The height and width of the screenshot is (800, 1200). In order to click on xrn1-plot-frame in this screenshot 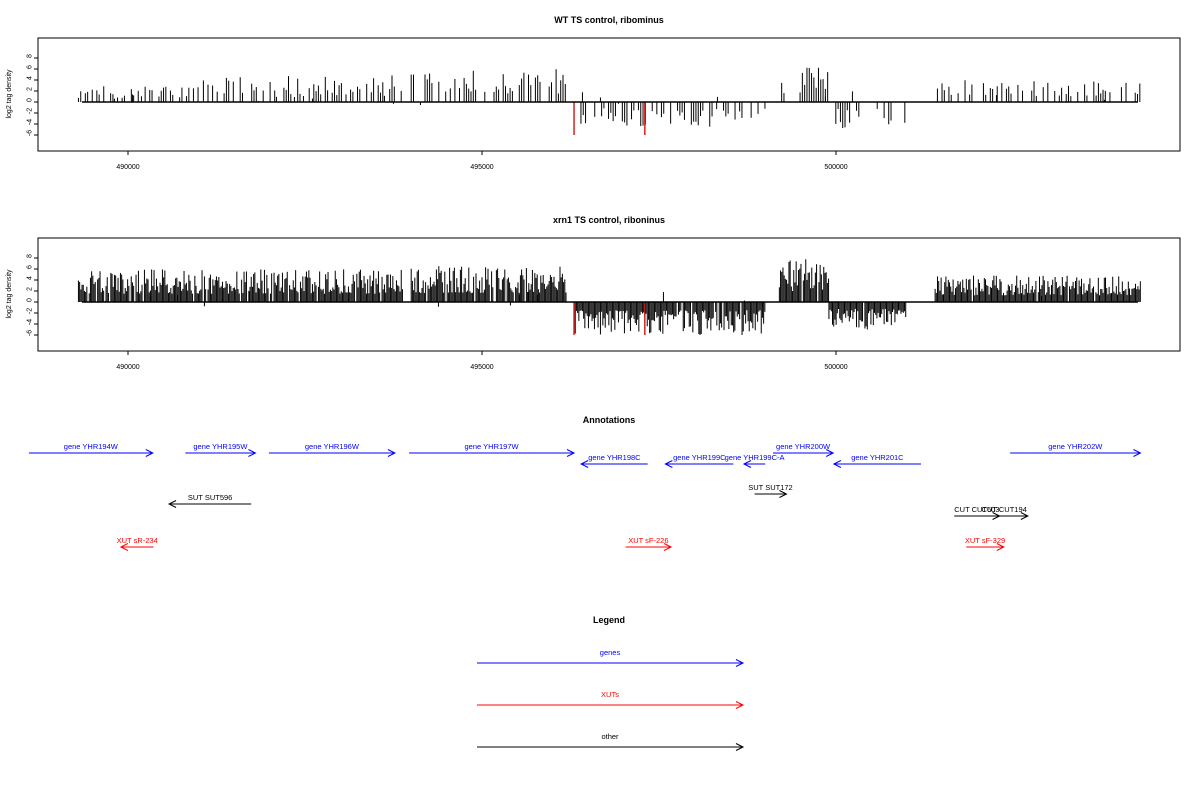, I will do `click(609, 294)`.